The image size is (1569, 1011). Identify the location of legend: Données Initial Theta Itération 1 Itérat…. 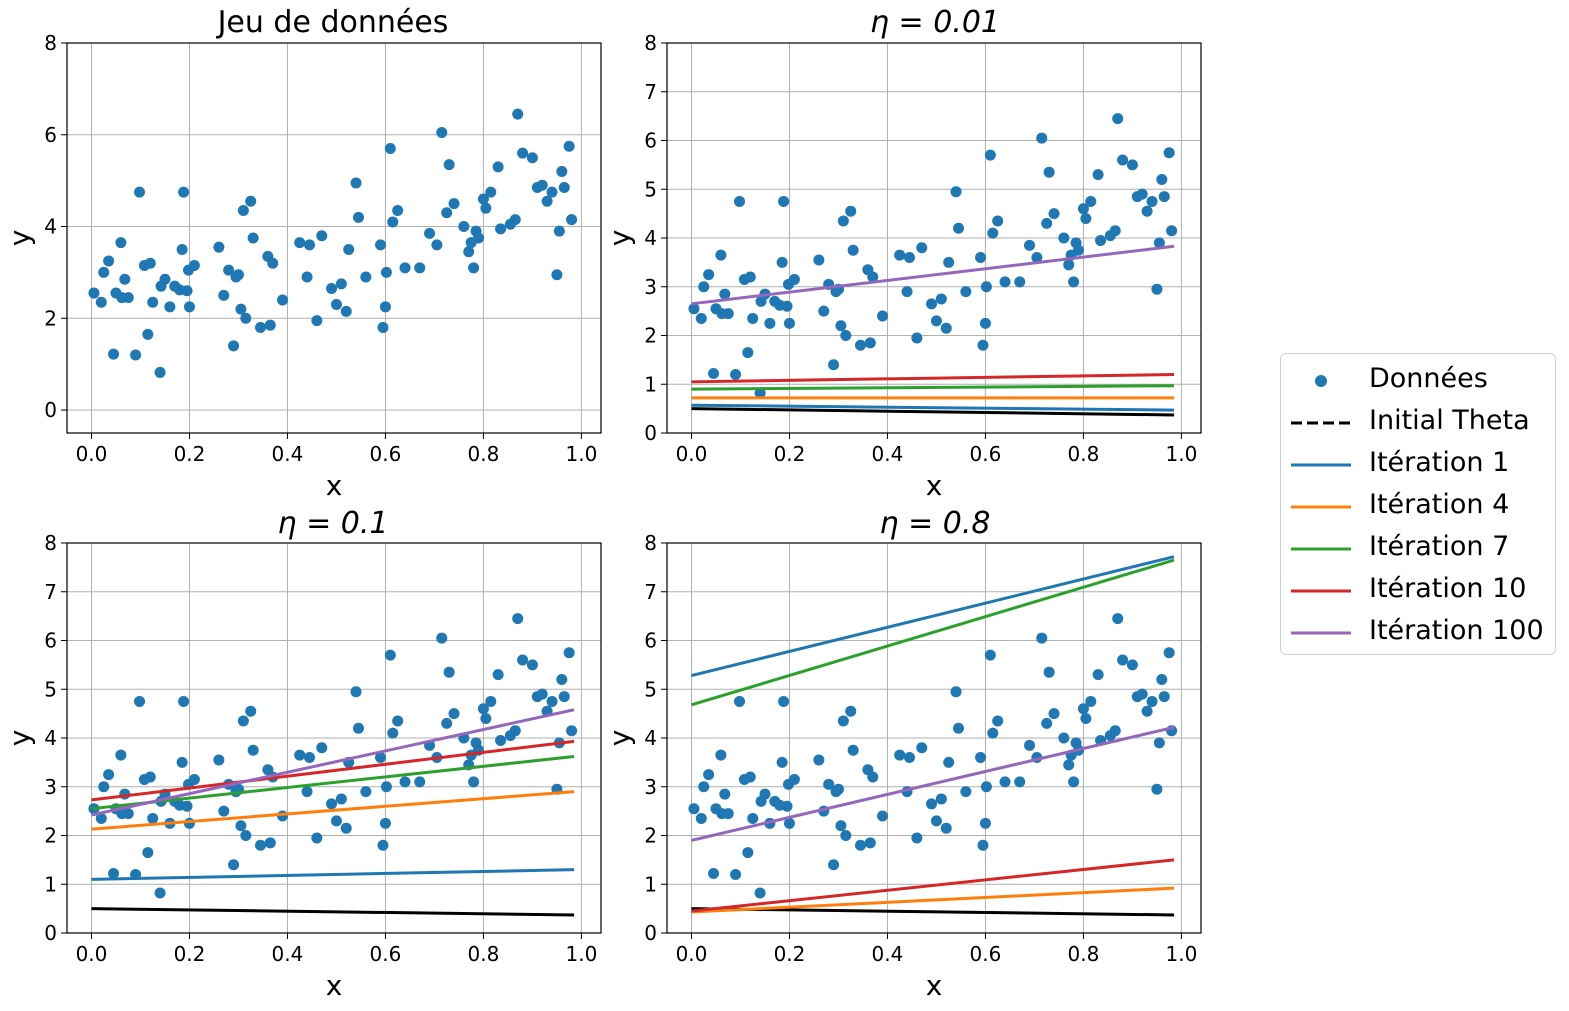
(1418, 504).